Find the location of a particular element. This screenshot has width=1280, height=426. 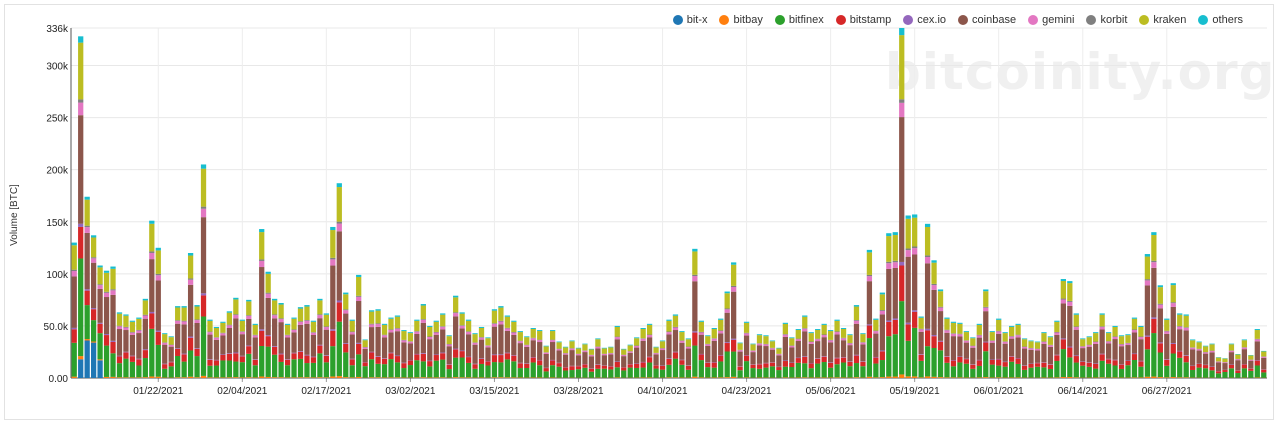

legend-item: bit-x is located at coordinates (689, 20).